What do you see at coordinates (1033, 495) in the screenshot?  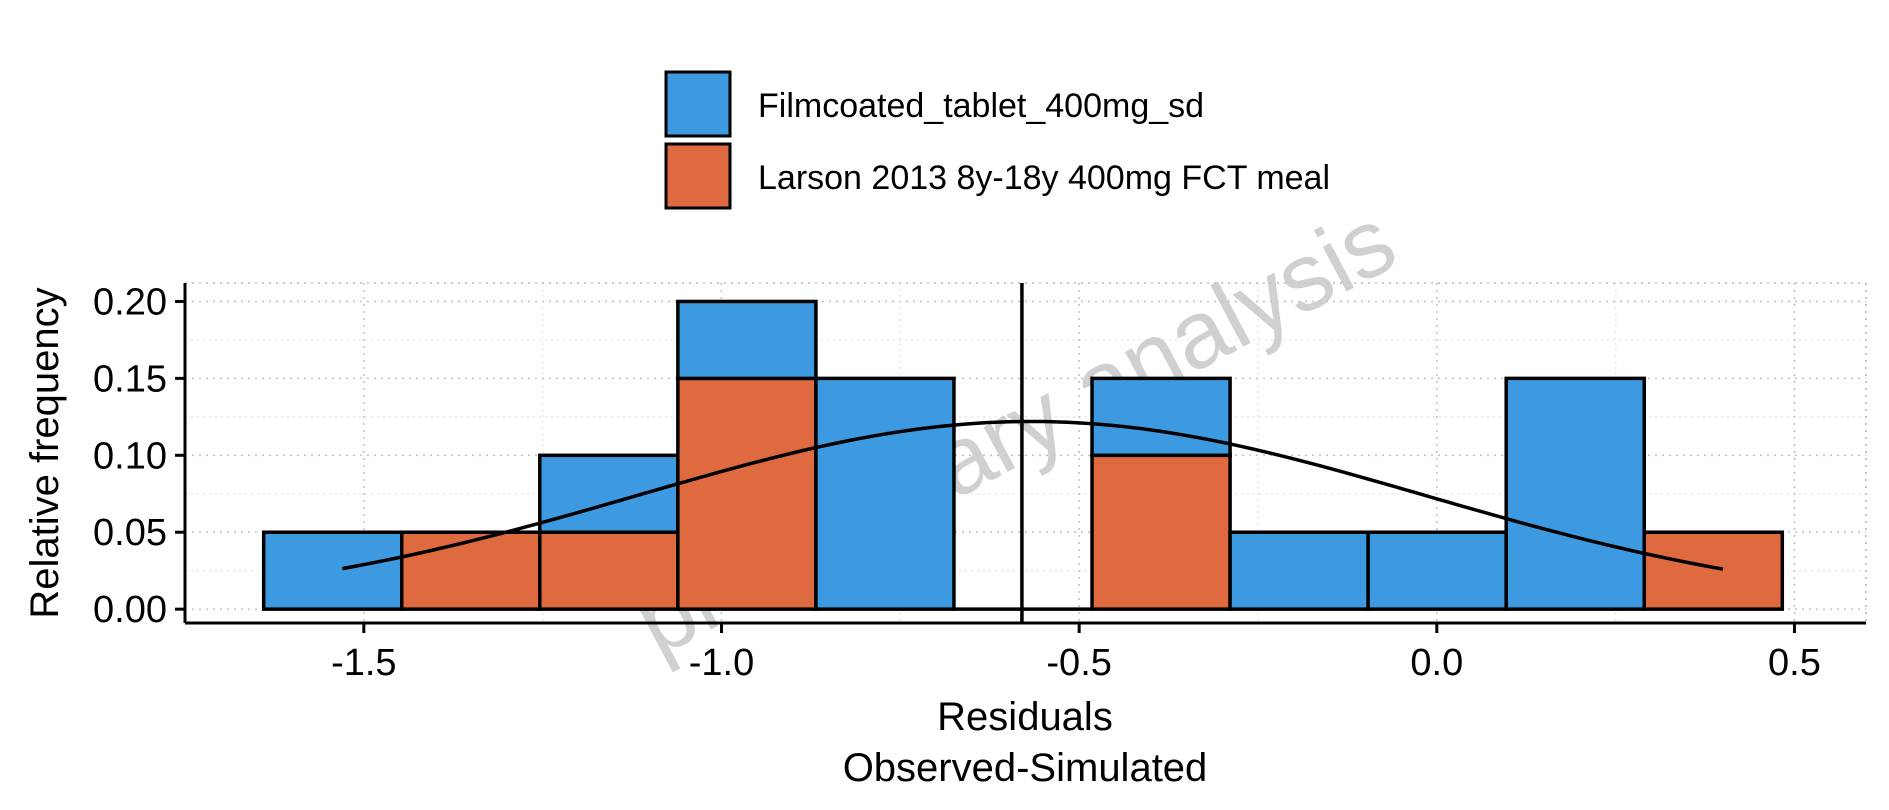 I see `normal-distribution-curve` at bounding box center [1033, 495].